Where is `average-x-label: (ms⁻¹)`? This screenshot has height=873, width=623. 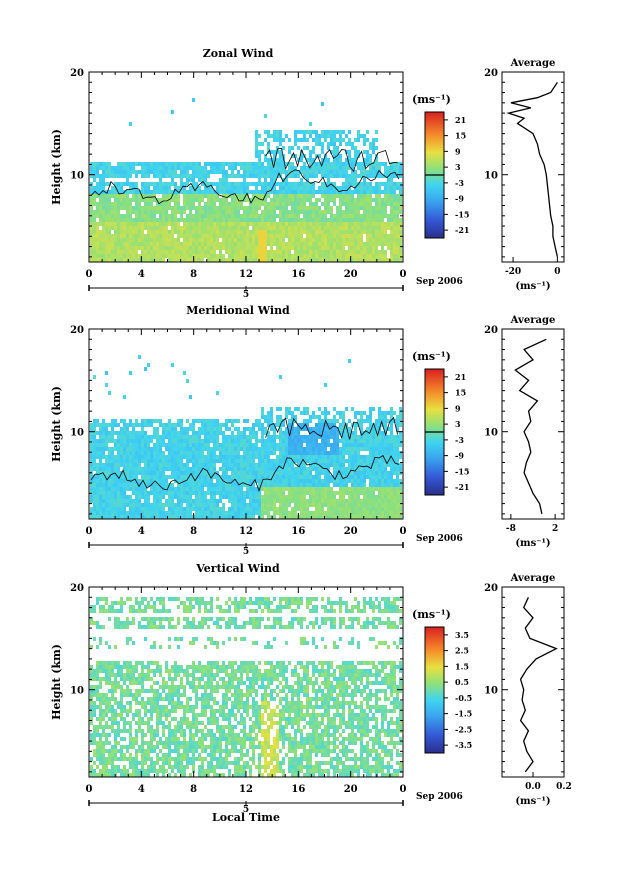 average-x-label: (ms⁻¹) is located at coordinates (532, 286).